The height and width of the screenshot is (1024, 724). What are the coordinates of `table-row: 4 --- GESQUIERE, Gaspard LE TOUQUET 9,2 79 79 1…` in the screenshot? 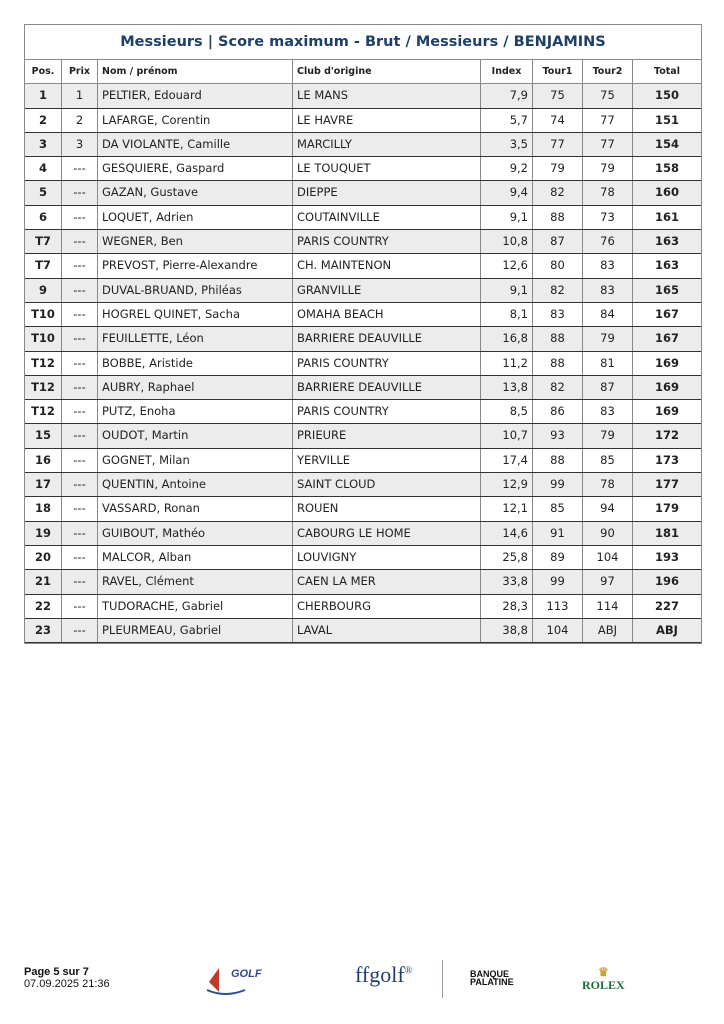 It's located at (363, 169).